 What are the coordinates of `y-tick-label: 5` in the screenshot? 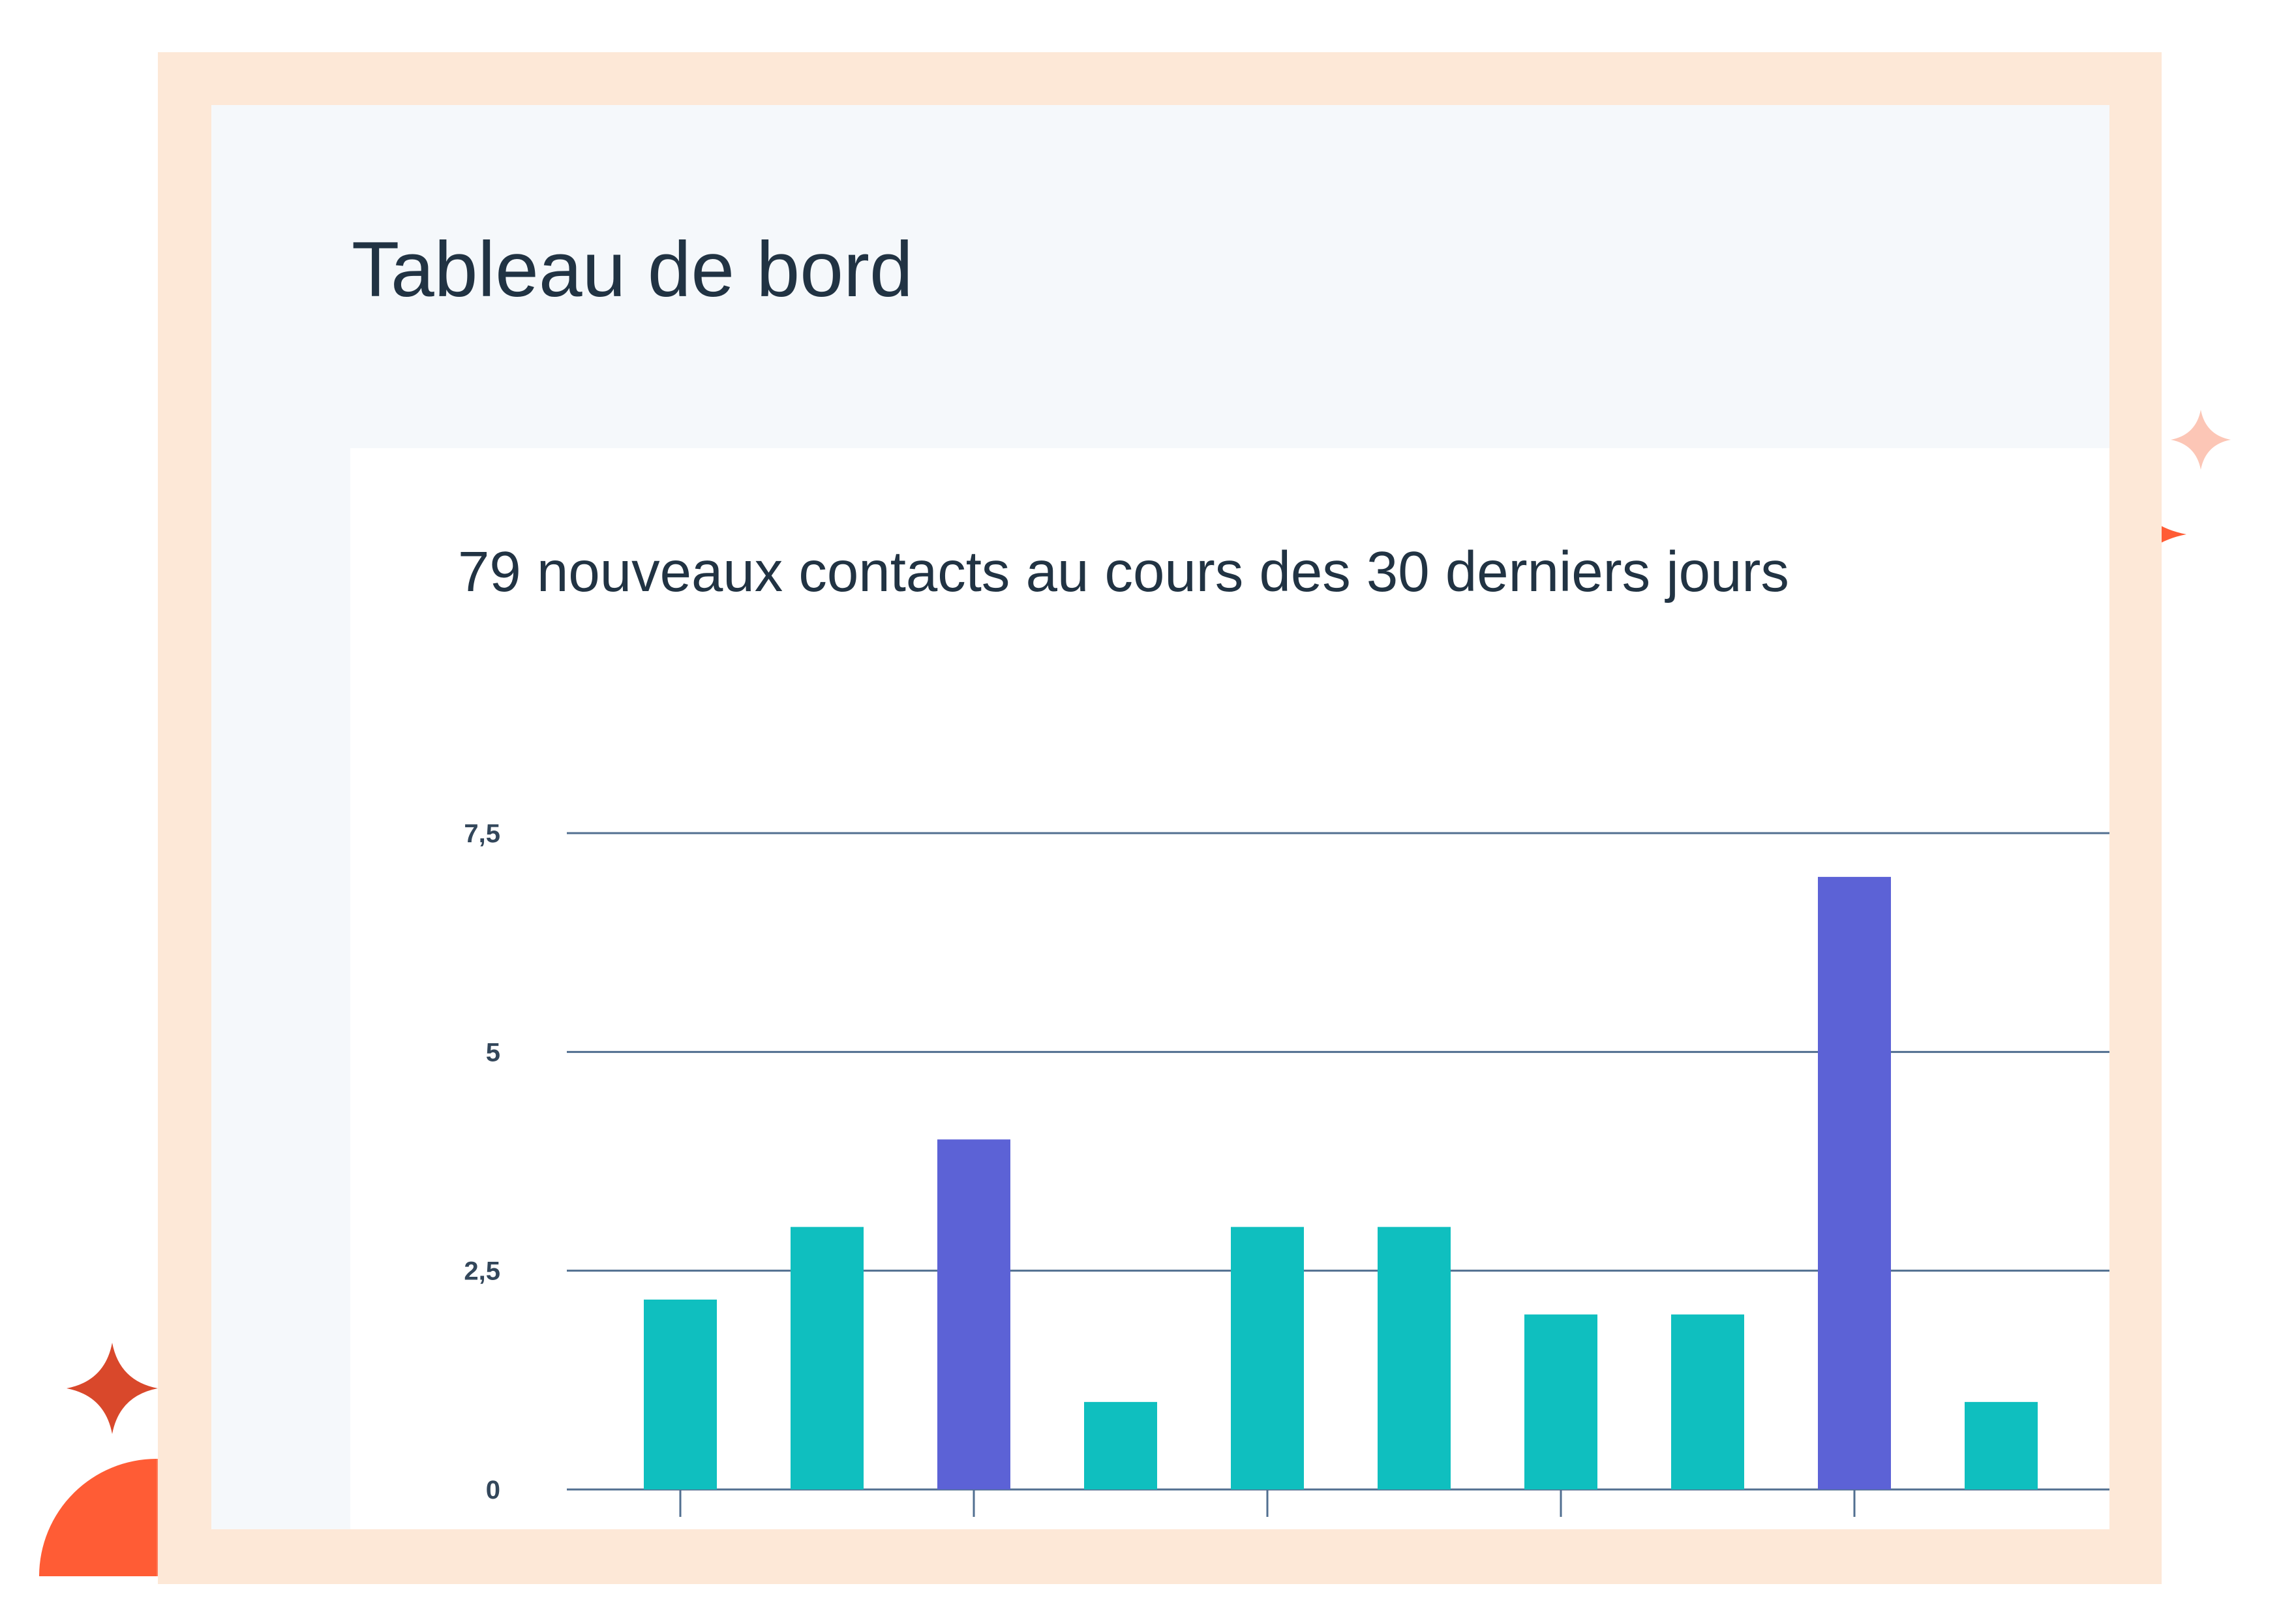 It's located at (493, 1052).